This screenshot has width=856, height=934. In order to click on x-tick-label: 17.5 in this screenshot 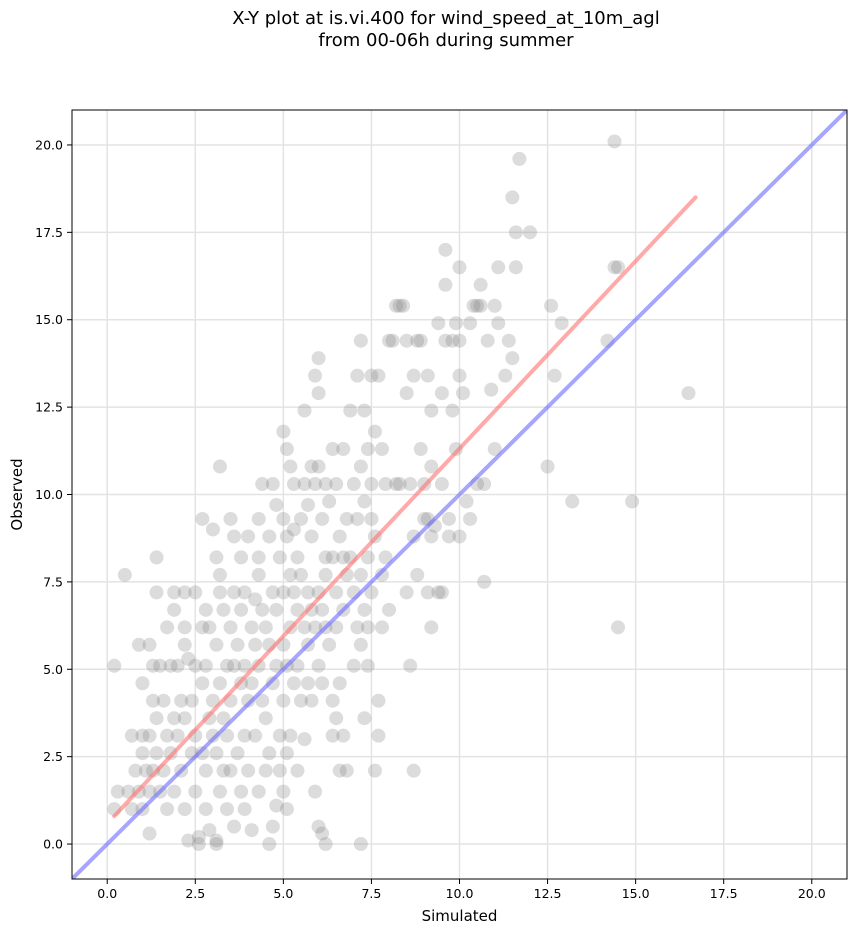, I will do `click(724, 893)`.